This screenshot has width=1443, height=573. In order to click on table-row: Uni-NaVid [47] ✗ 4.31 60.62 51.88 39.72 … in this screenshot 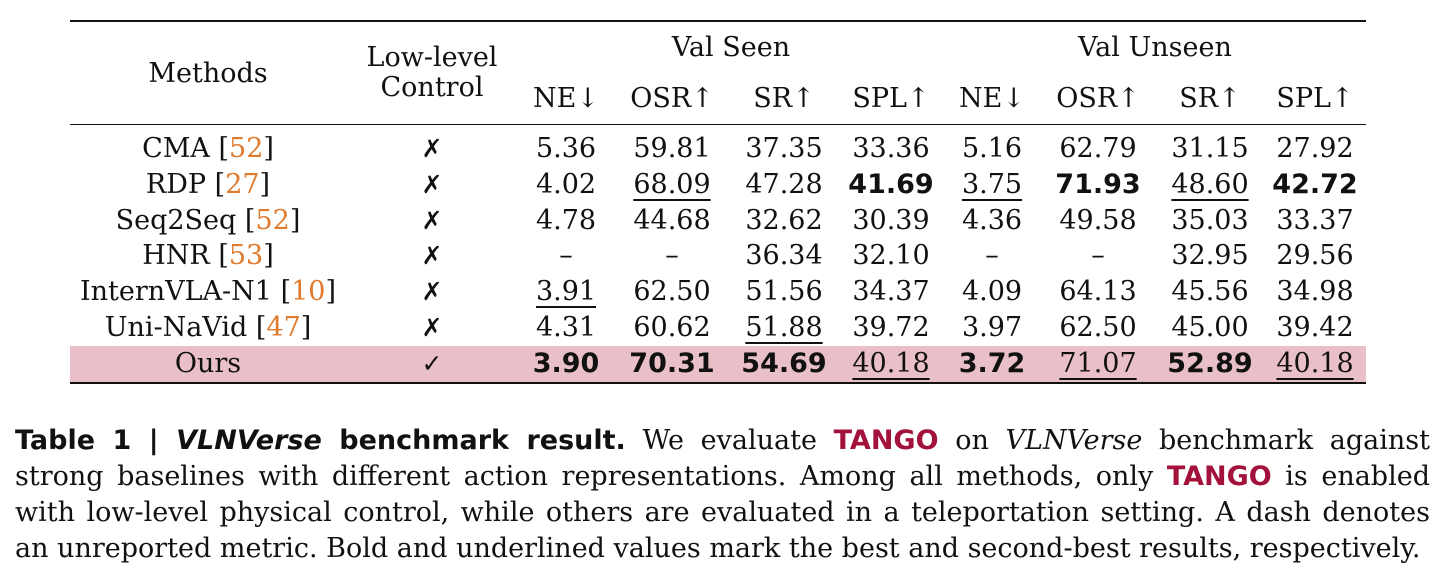, I will do `click(718, 328)`.